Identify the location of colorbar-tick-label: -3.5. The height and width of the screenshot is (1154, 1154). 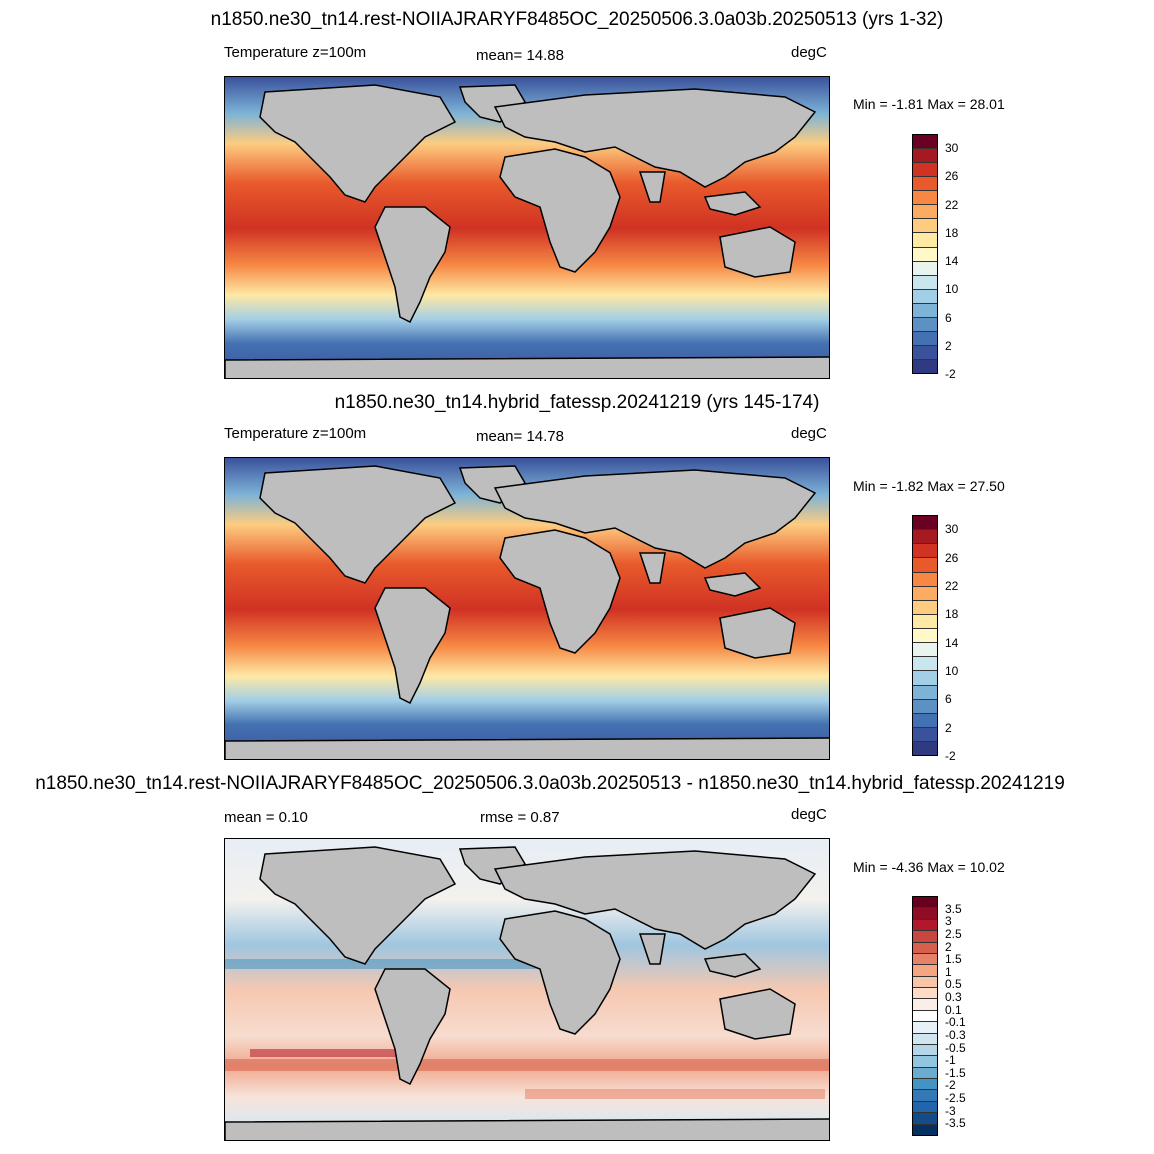
(955, 1123).